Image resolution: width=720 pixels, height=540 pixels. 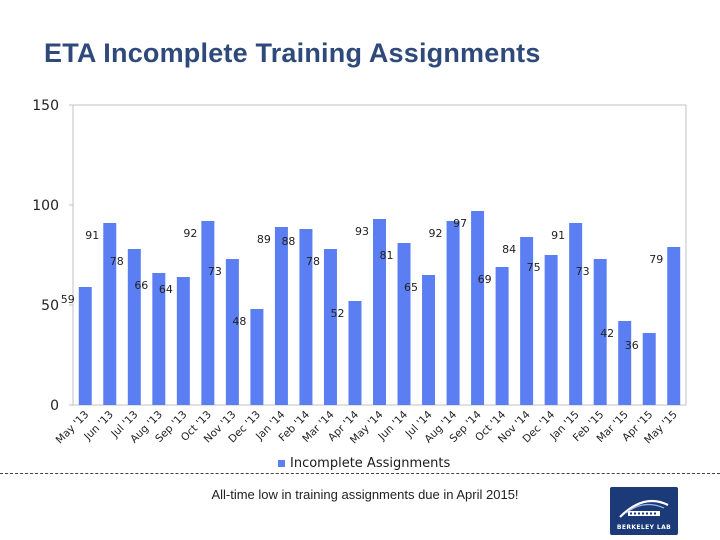 I want to click on data-label: 52, so click(x=337, y=313).